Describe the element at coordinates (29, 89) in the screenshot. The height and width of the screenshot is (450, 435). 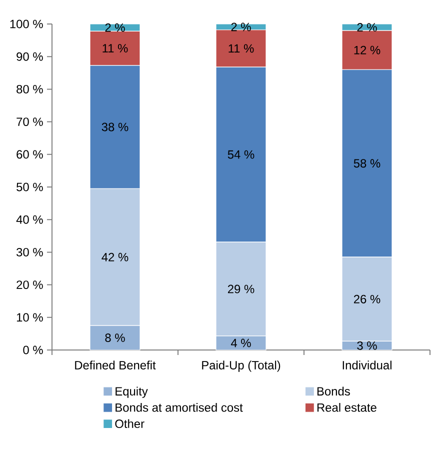
I see `y-tick-label: 80 %` at that location.